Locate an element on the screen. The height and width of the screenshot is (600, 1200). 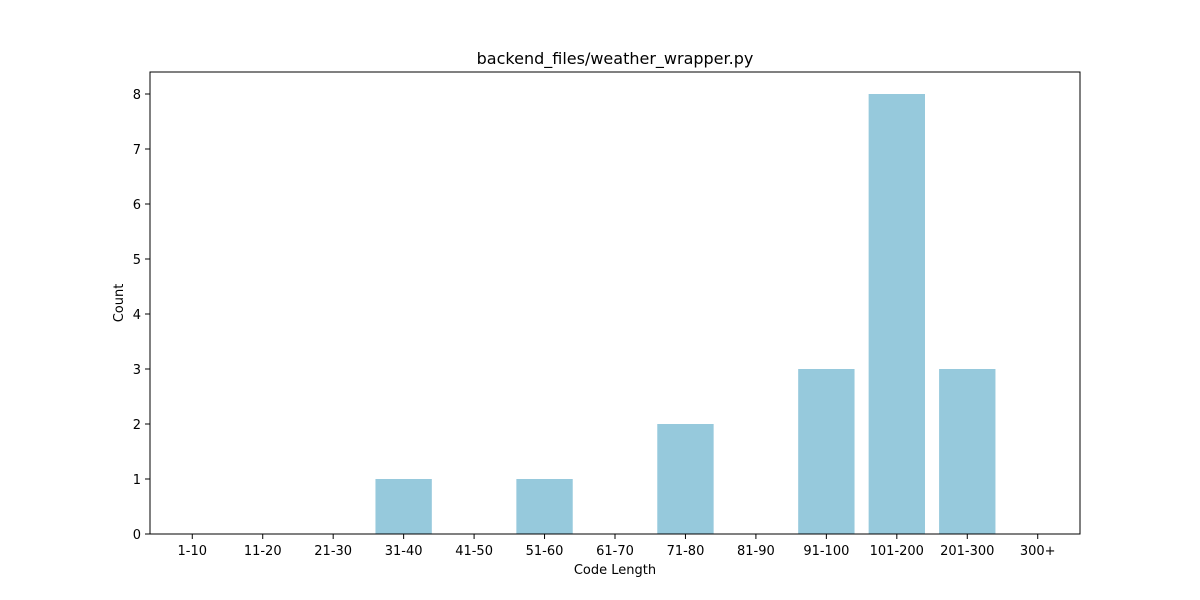
x-tick-label: 31-40 is located at coordinates (404, 551).